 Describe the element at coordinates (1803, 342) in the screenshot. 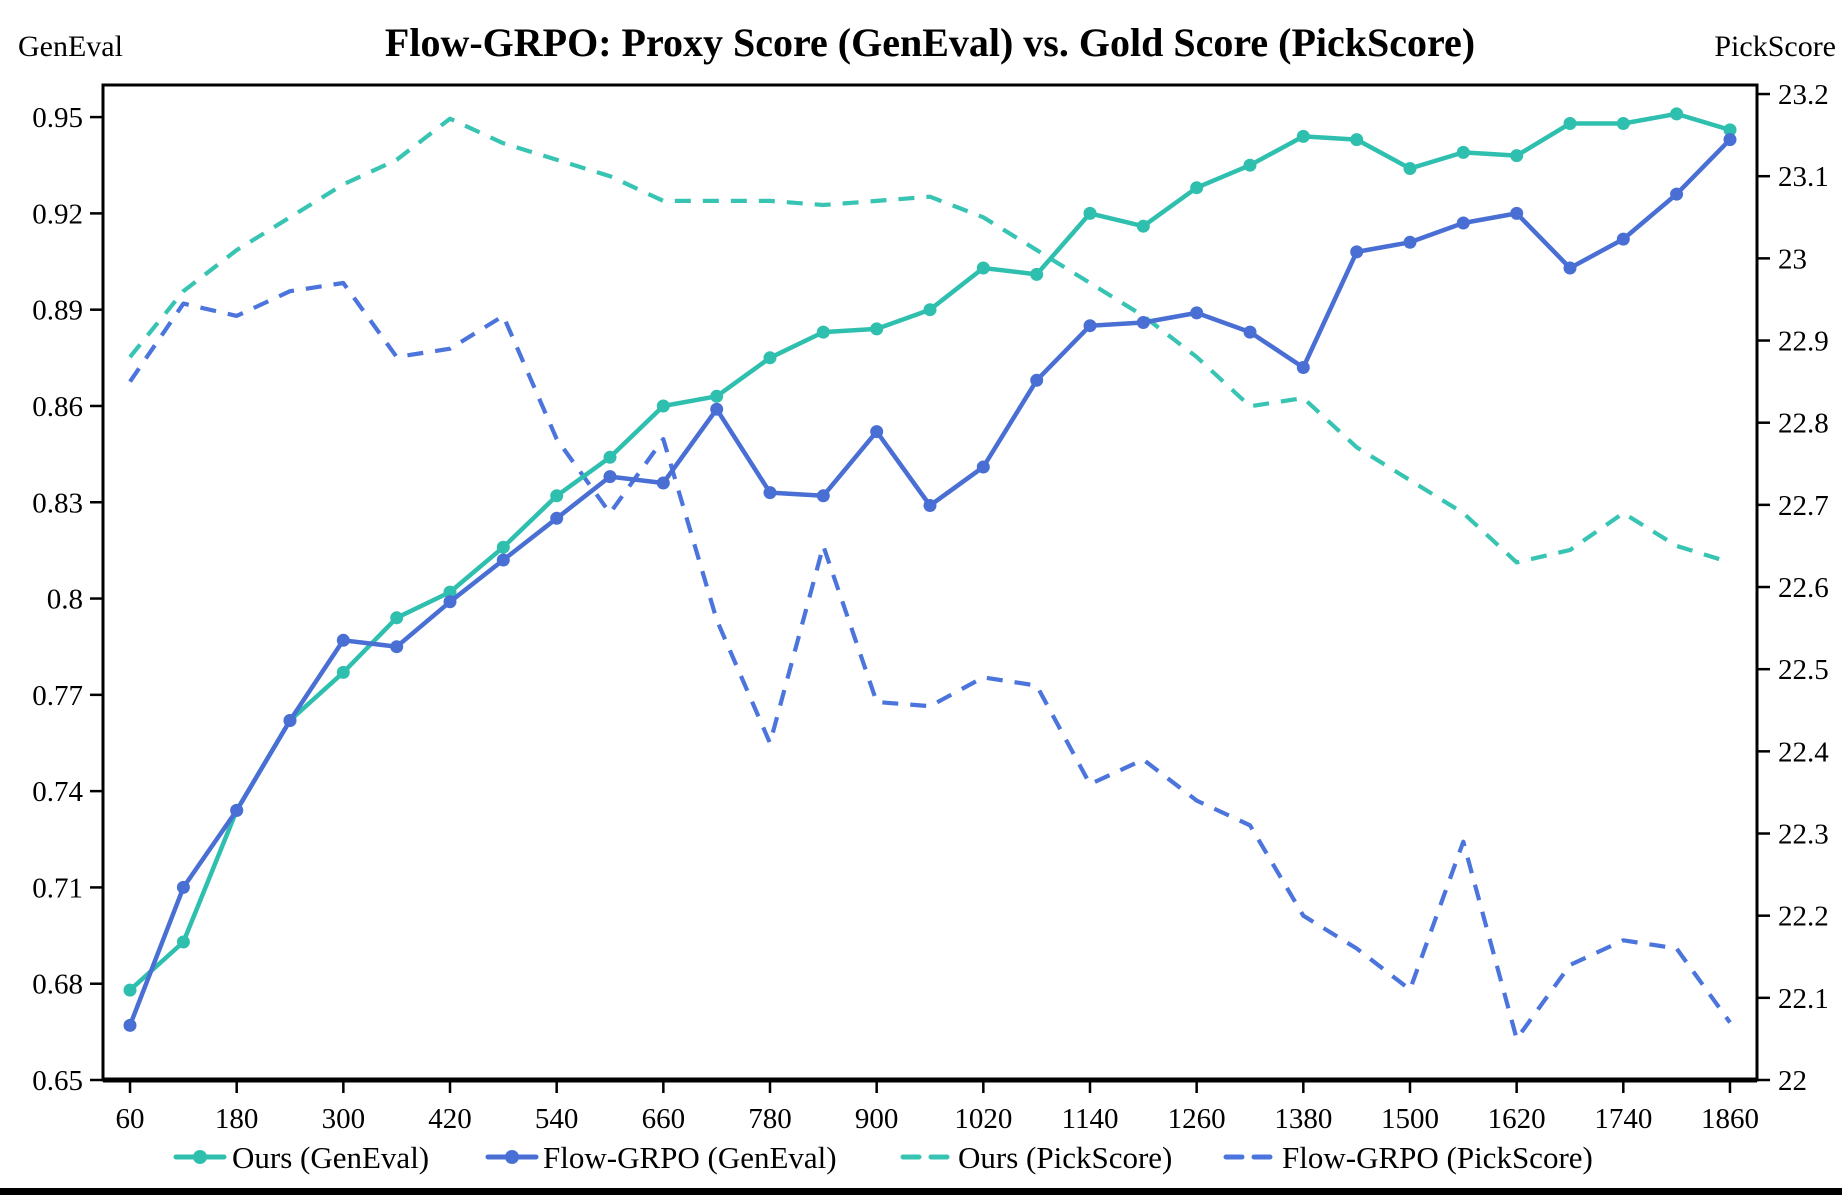

I see `right-tick-label: 22.9` at that location.